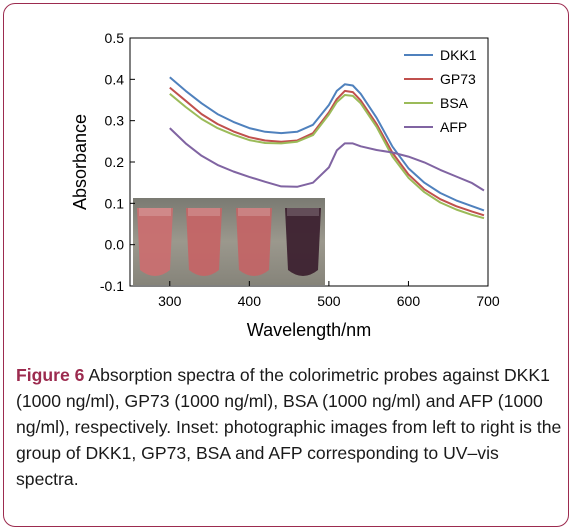 This screenshot has width=574, height=532. Describe the element at coordinates (50, 375) in the screenshot. I see `caption-label: Figure 6` at that location.